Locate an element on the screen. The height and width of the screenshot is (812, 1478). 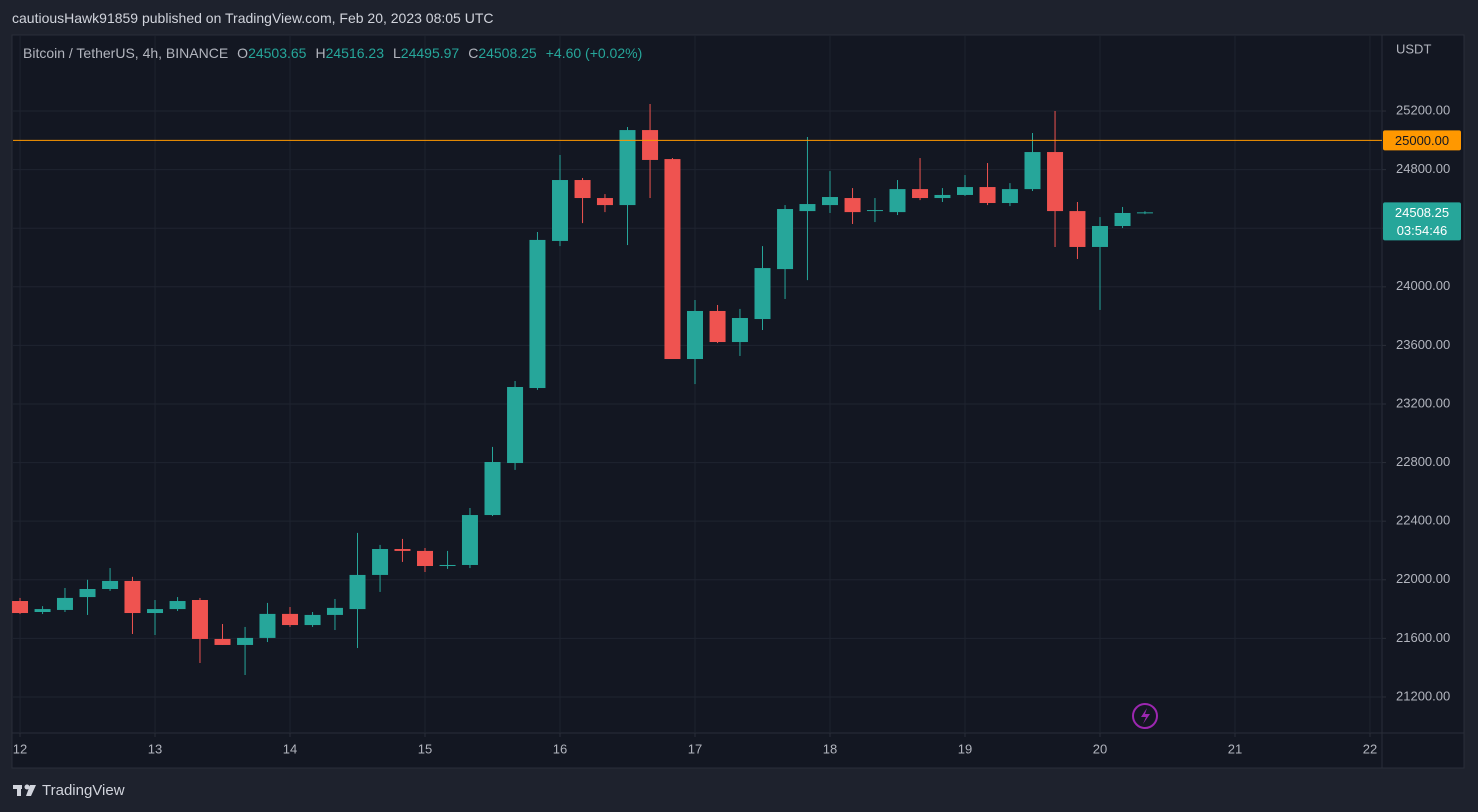
x-tick-label: 18 is located at coordinates (830, 748).